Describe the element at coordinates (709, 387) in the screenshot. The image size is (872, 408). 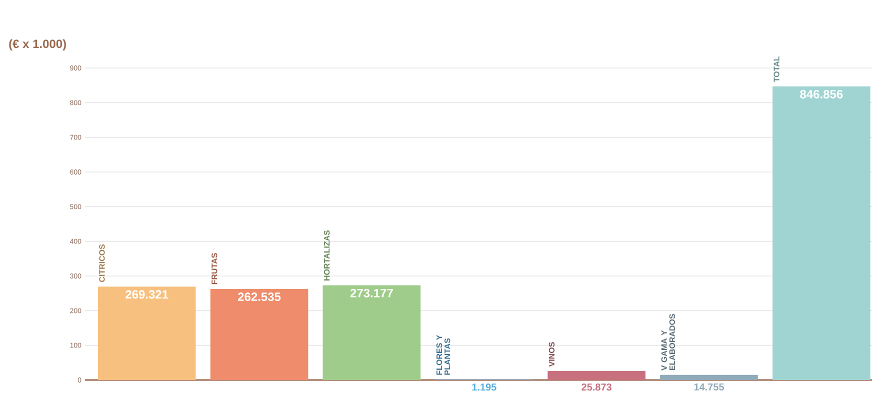
I see `data-label: 14.755` at that location.